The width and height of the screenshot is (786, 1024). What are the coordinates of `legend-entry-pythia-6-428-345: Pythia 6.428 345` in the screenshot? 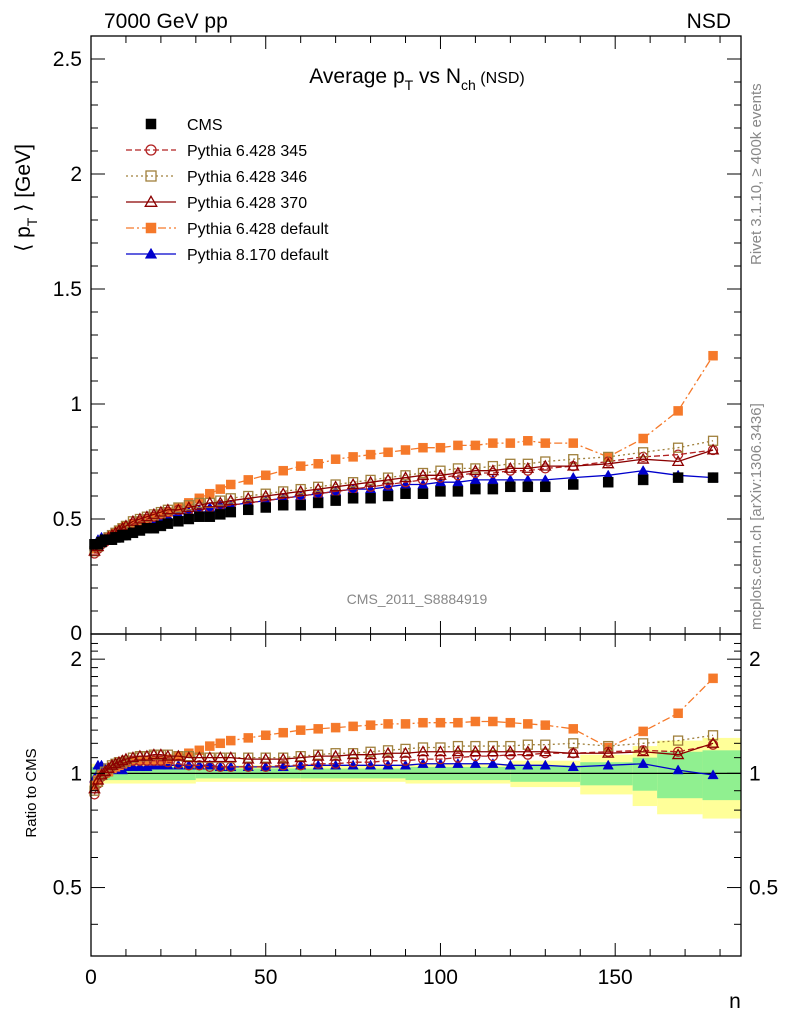 It's located at (216, 151).